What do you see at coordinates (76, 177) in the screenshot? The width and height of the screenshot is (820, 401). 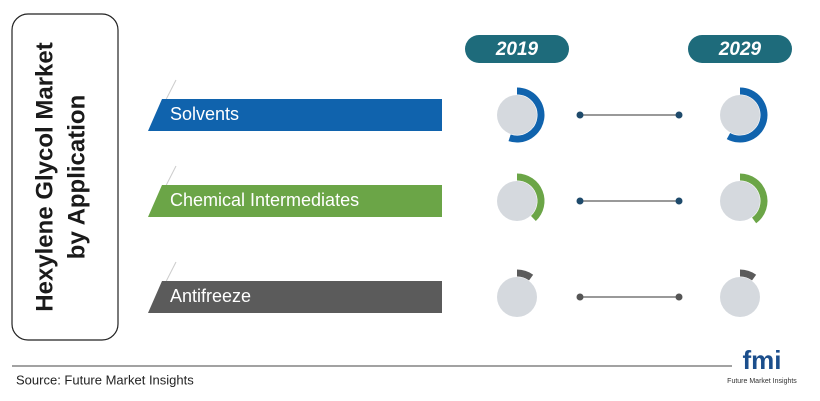 I see `title-line: by Application` at bounding box center [76, 177].